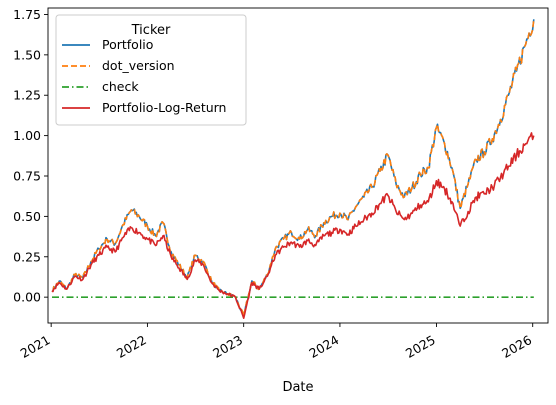  I want to click on y-tick-label: 0.50, so click(27, 216).